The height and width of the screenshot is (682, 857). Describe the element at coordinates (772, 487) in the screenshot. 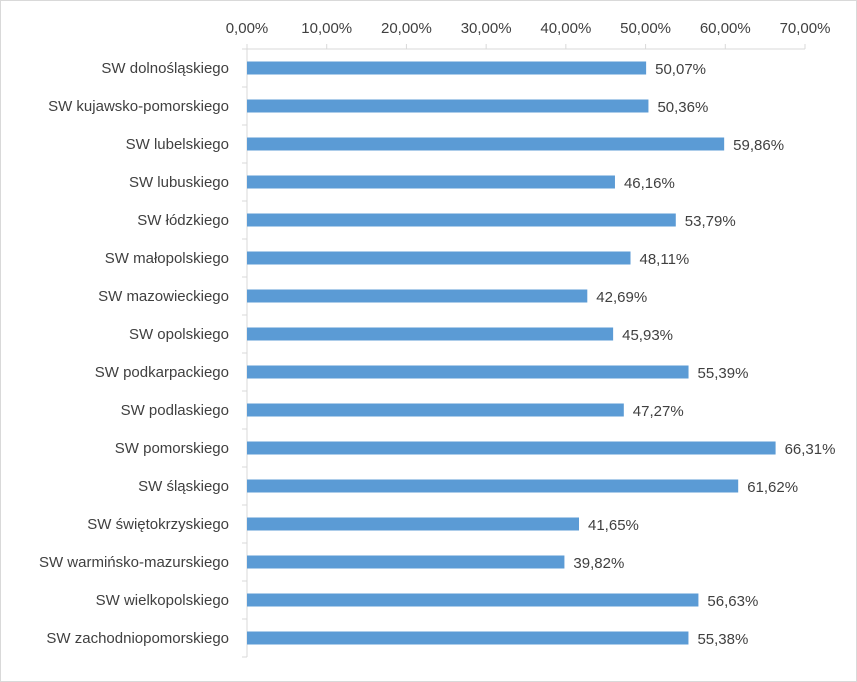

I see `data-label: 61,62%` at that location.